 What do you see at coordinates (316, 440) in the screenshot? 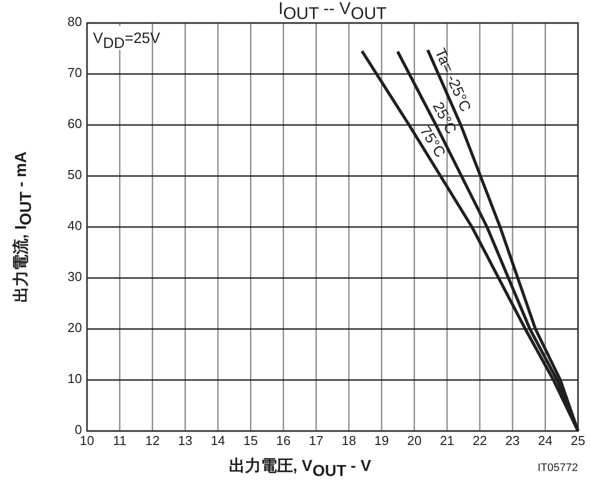
I see `x-tick-label: 17` at bounding box center [316, 440].